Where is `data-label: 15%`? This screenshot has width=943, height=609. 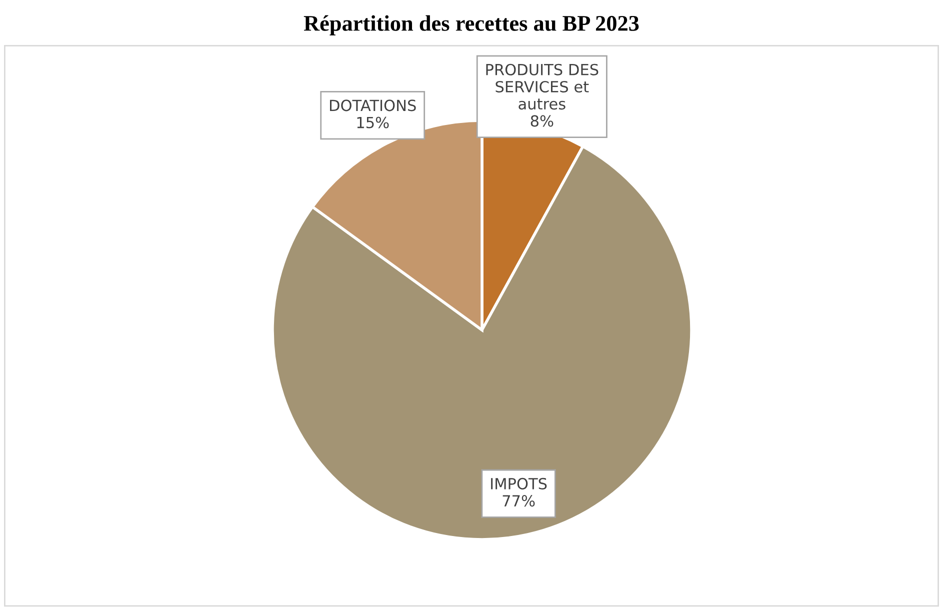
data-label: 15% is located at coordinates (373, 122).